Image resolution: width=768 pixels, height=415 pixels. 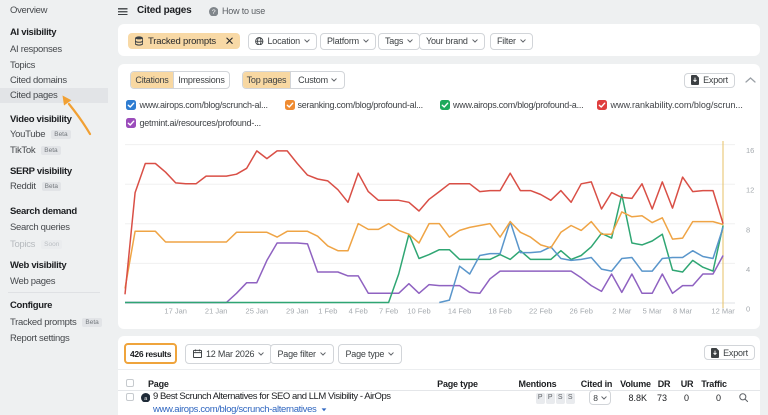 What do you see at coordinates (653, 311) in the screenshot?
I see `svg-text: 5 Mar` at bounding box center [653, 311].